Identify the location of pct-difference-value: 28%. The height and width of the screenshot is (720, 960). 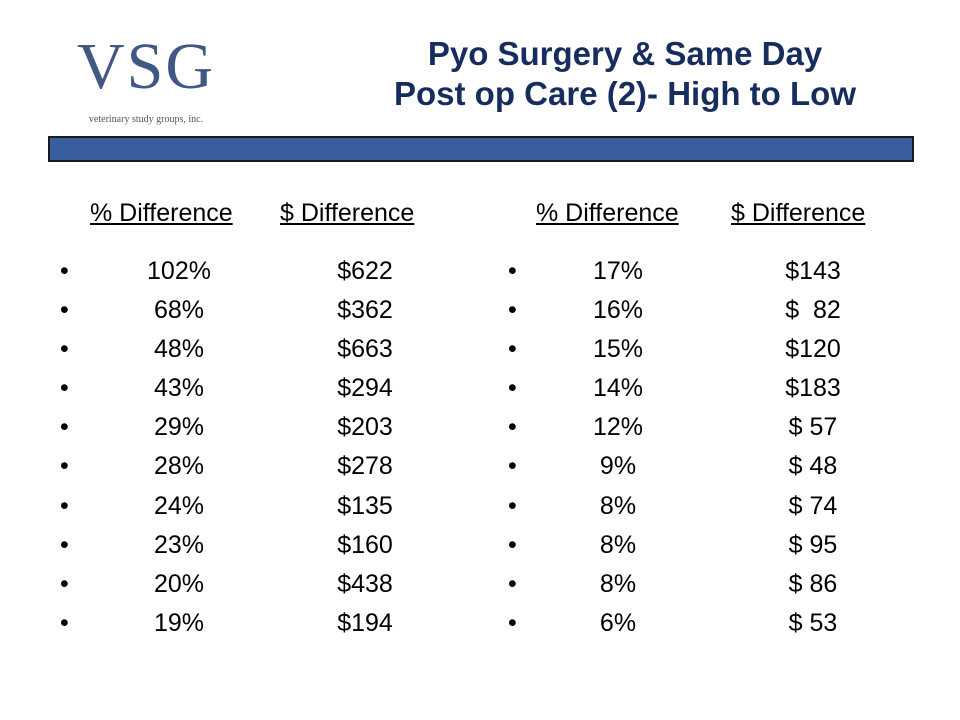
(179, 466).